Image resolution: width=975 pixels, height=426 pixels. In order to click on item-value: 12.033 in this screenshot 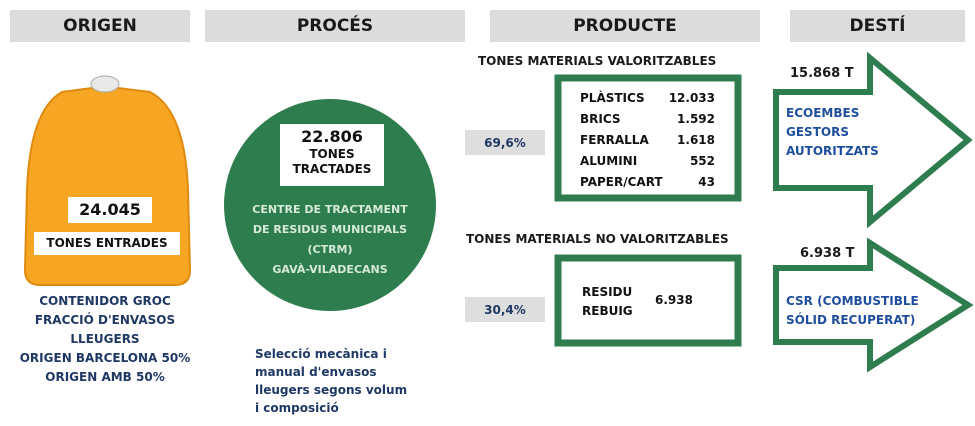, I will do `click(691, 98)`.